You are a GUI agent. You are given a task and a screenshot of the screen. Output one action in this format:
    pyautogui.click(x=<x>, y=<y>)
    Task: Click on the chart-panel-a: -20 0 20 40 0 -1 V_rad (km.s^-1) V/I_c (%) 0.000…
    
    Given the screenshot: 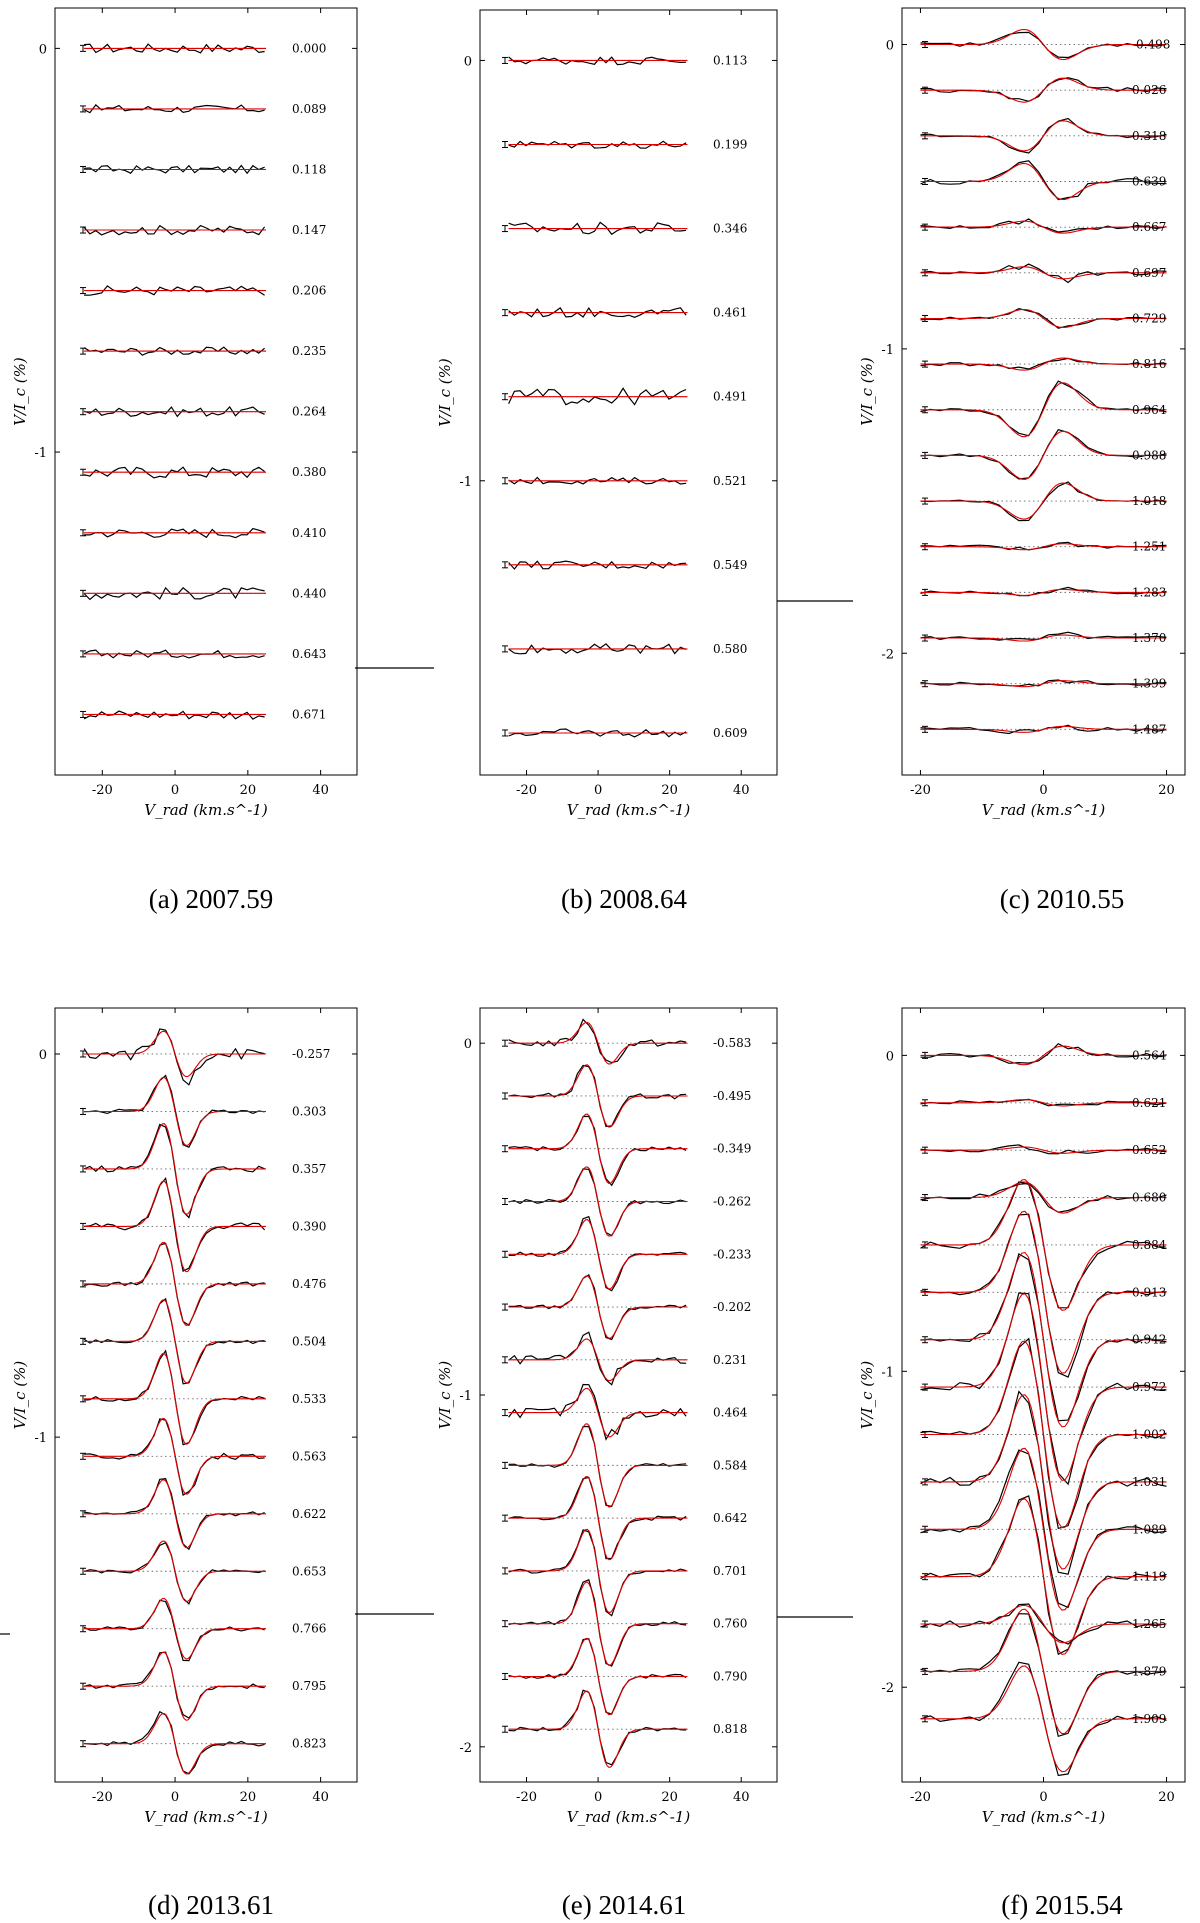 What is the action you would take?
    pyautogui.click(x=184, y=413)
    